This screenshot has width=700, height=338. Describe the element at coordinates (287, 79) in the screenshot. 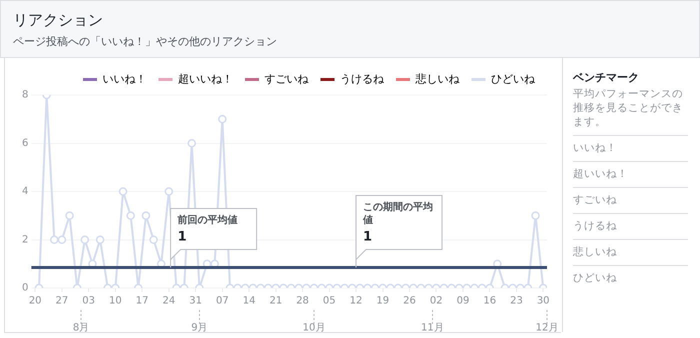

I see `legend-label: すごいね` at that location.